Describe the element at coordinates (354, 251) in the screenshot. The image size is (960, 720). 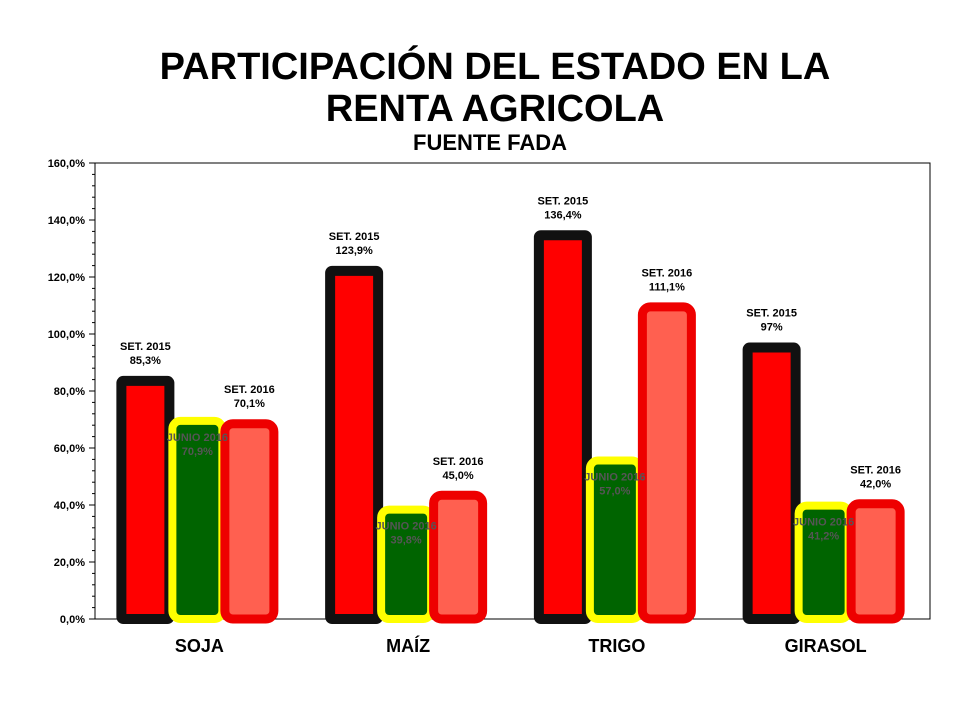
I see `data-label-value: 123,9%` at that location.